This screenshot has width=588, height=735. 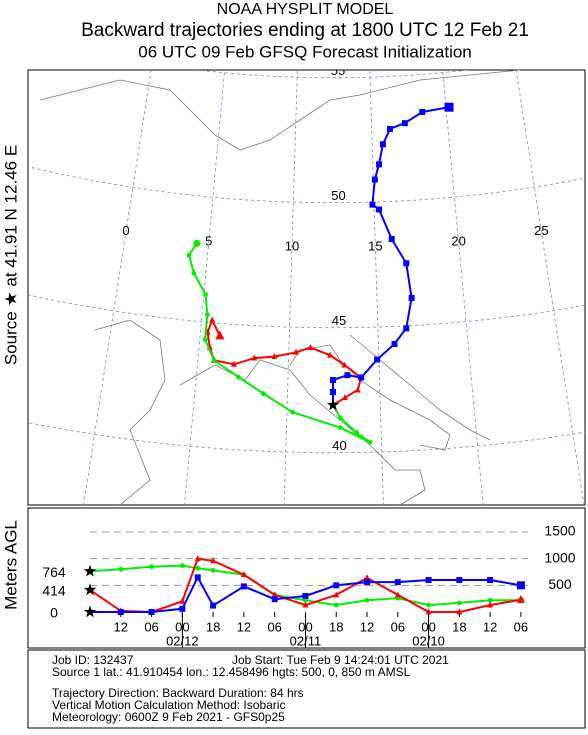 What do you see at coordinates (125, 230) in the screenshot?
I see `lon-label: 0` at bounding box center [125, 230].